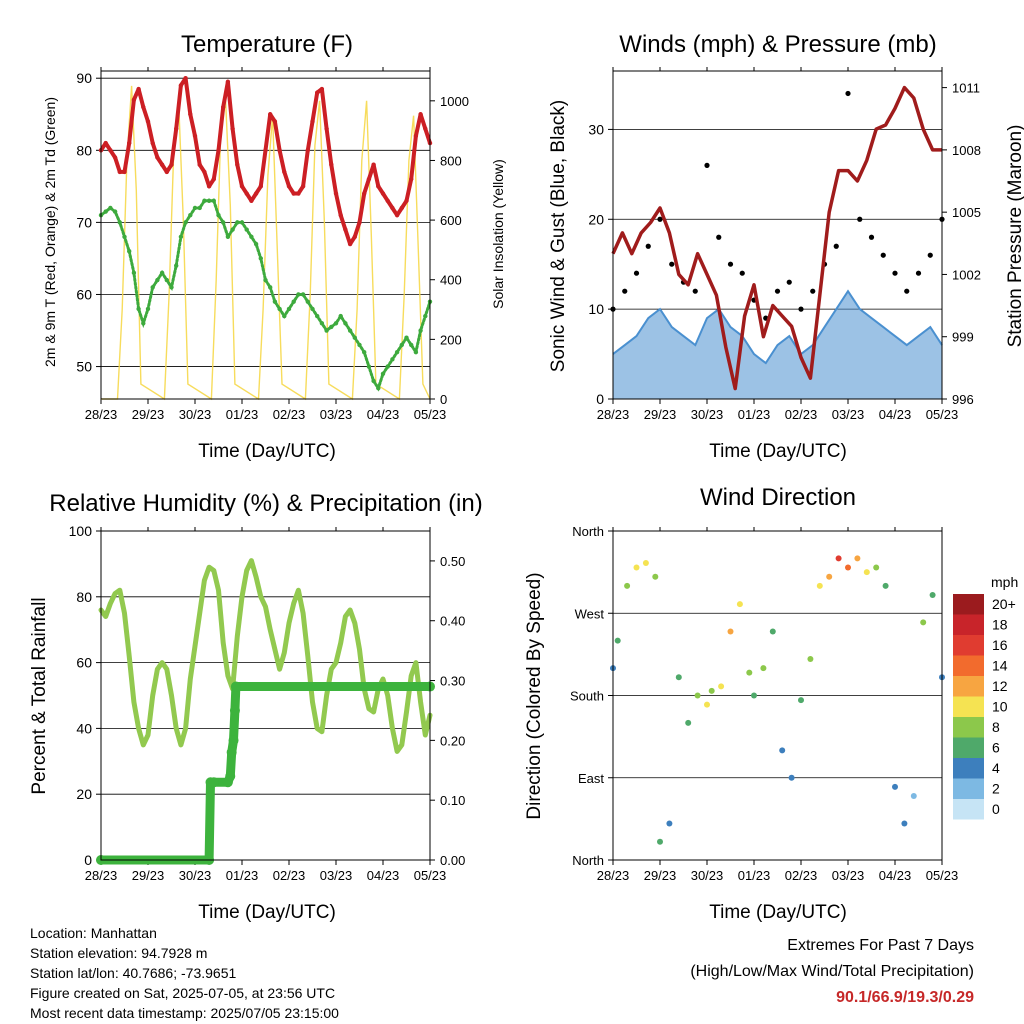 The width and height of the screenshot is (1024, 1024). I want to click on x-tick-label: 01/23, so click(242, 414).